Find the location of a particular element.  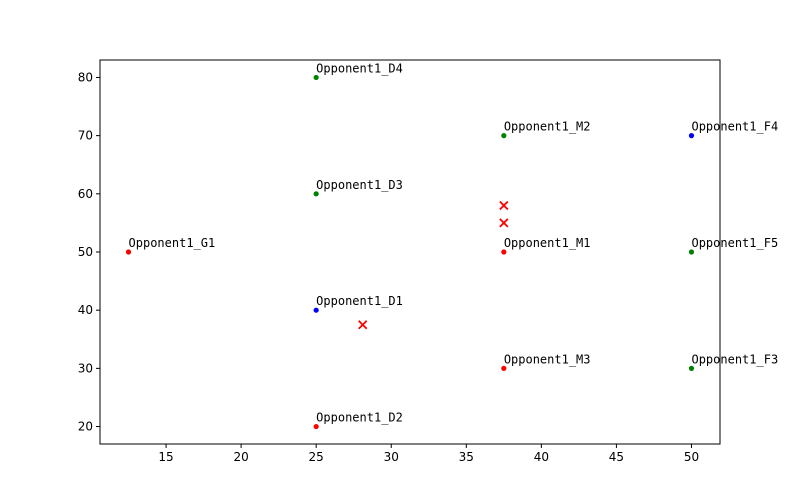

point-label: Opponent1_D3 is located at coordinates (359, 185).